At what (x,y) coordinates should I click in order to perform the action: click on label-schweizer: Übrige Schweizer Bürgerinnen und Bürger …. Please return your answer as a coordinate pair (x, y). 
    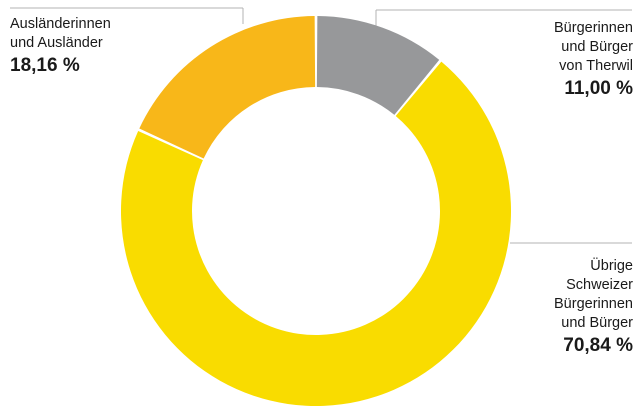
    Looking at the image, I should click on (593, 308).